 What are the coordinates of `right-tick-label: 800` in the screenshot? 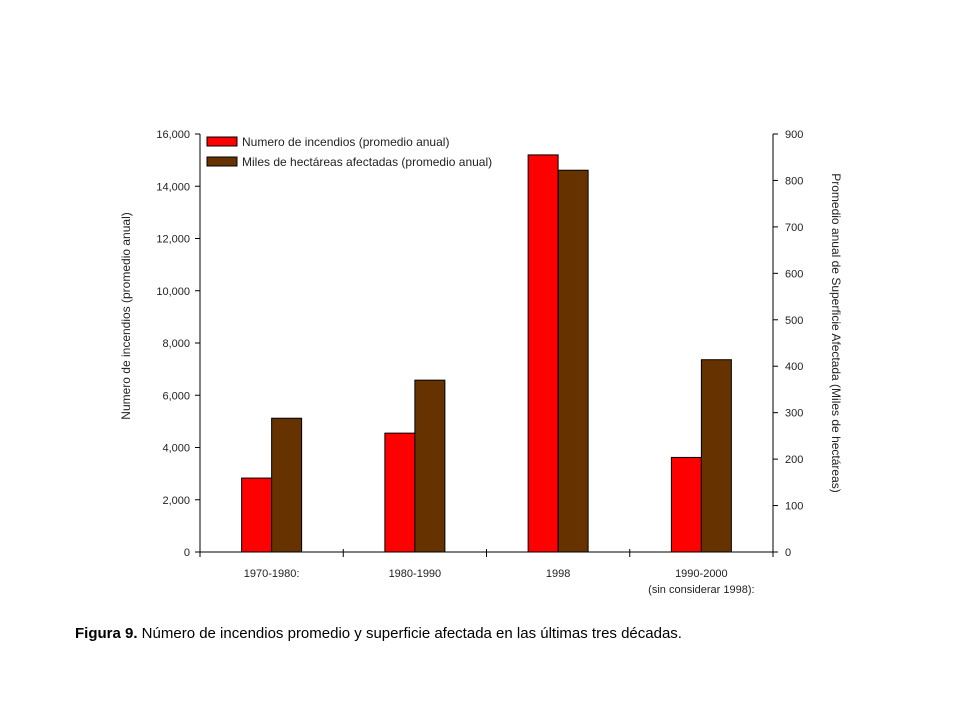 It's located at (794, 181).